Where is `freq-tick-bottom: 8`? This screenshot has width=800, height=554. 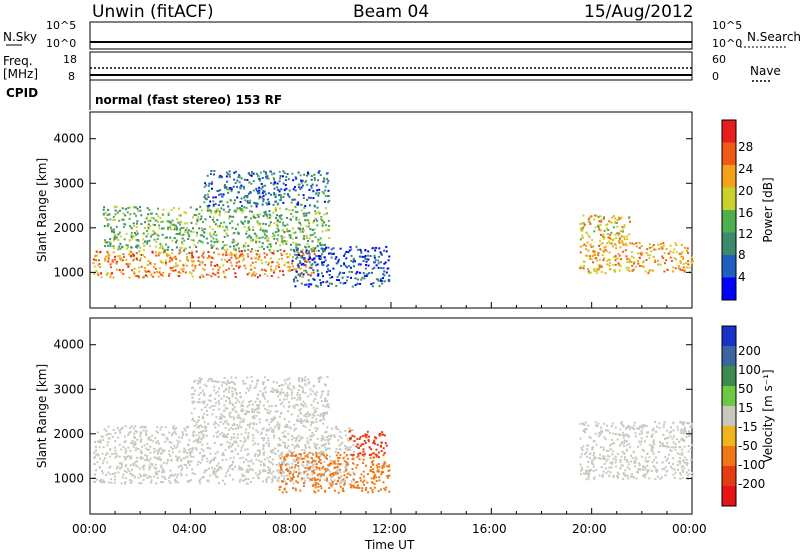
freq-tick-bottom: 8 is located at coordinates (71, 76).